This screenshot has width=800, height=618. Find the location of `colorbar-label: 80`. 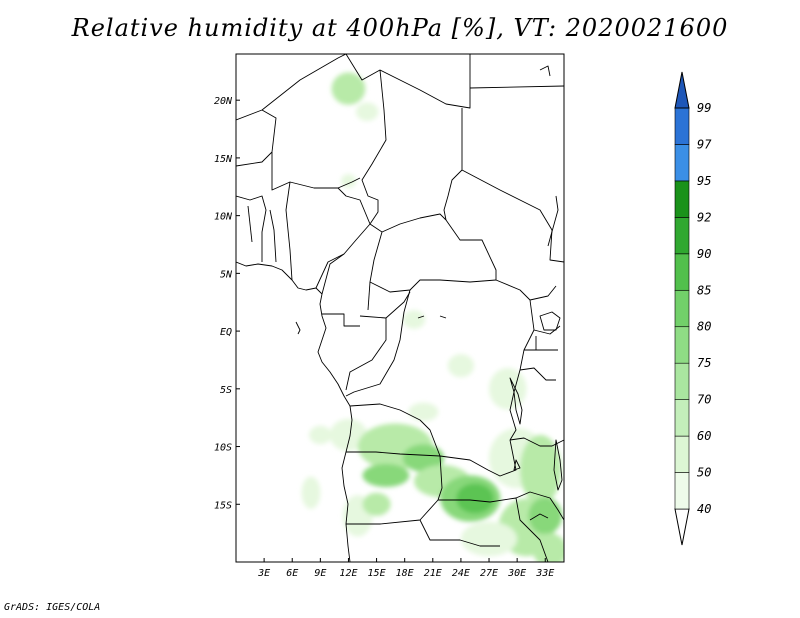

colorbar-label: 80 is located at coordinates (704, 327).